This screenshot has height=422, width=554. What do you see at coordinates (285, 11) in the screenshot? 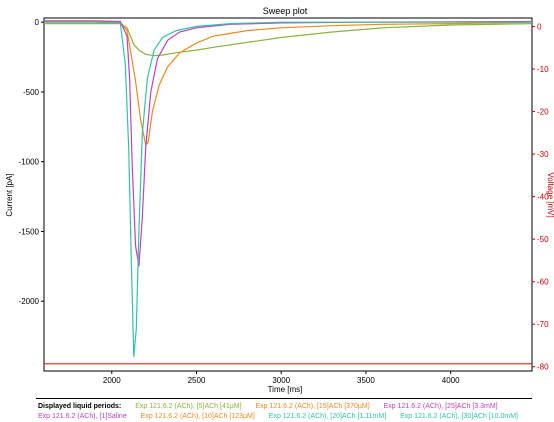
I see `chart-title: Sweep plot` at bounding box center [285, 11].